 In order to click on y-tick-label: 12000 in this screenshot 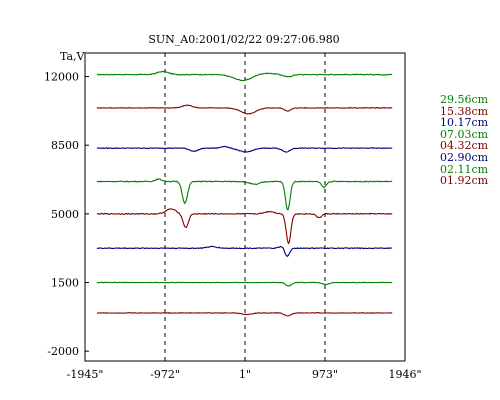, I will do `click(61, 77)`.